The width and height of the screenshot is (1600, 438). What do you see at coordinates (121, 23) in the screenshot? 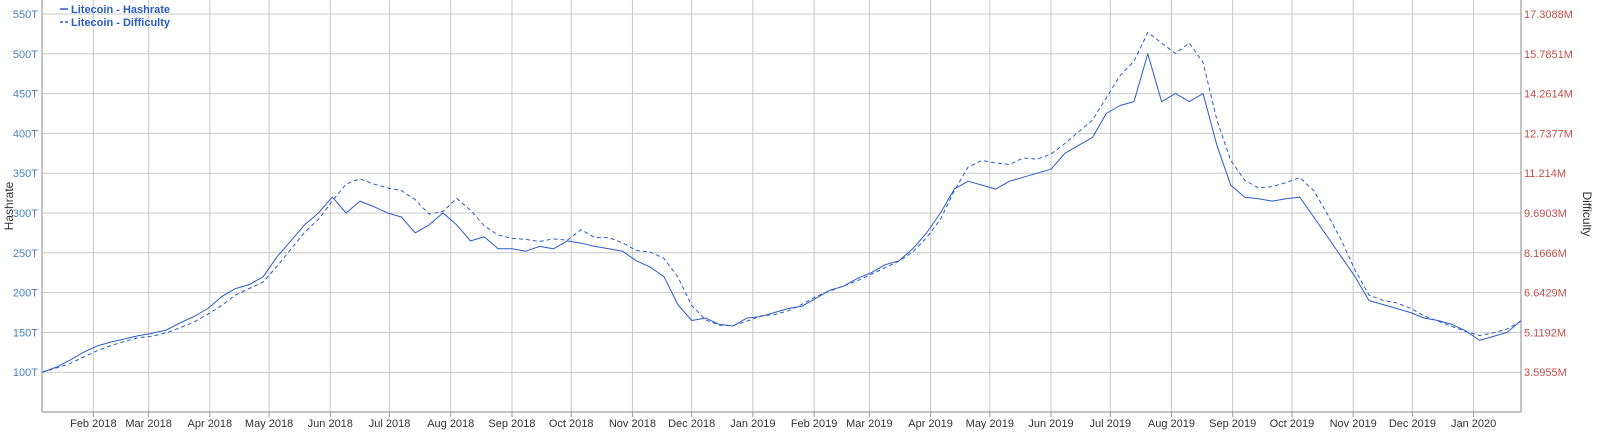
I see `legend-label-difficulty: Litecoin - Difficulty` at bounding box center [121, 23].